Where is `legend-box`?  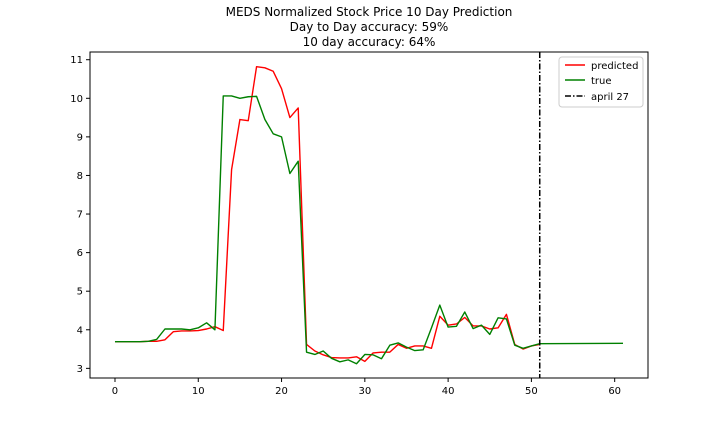 legend-box is located at coordinates (601, 82).